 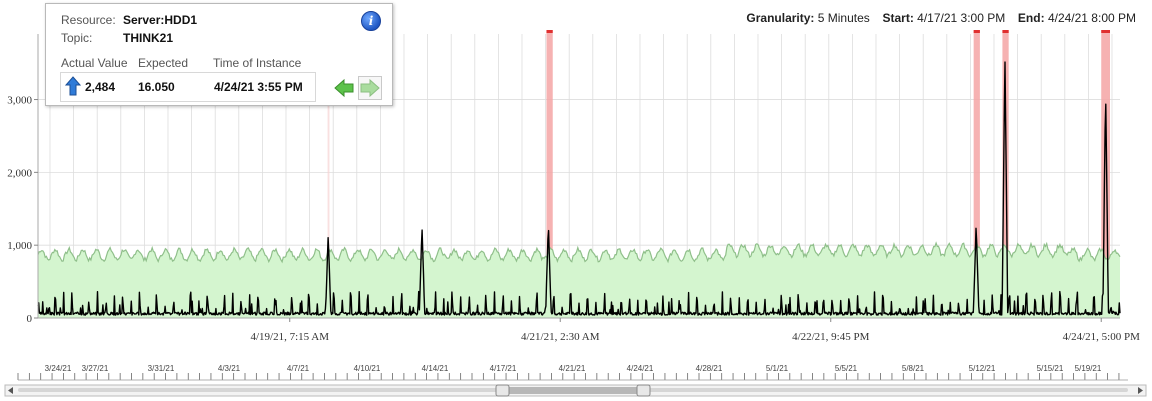 What do you see at coordinates (88, 20) in the screenshot?
I see `resource-label: Resource:` at bounding box center [88, 20].